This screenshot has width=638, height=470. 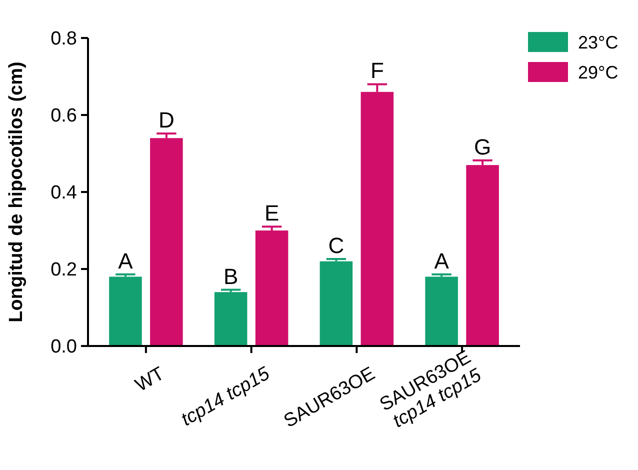 What do you see at coordinates (166, 119) in the screenshot?
I see `annotation: D` at bounding box center [166, 119].